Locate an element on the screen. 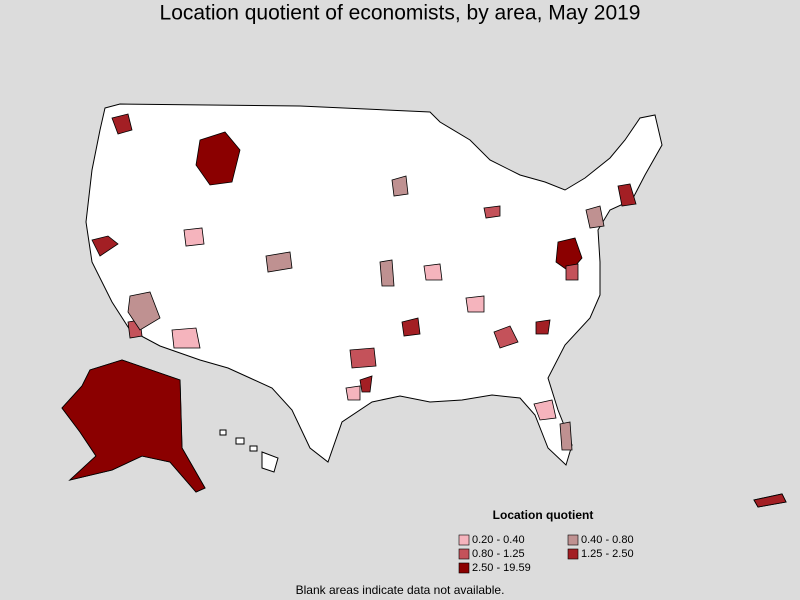  pr-area is located at coordinates (770, 500).